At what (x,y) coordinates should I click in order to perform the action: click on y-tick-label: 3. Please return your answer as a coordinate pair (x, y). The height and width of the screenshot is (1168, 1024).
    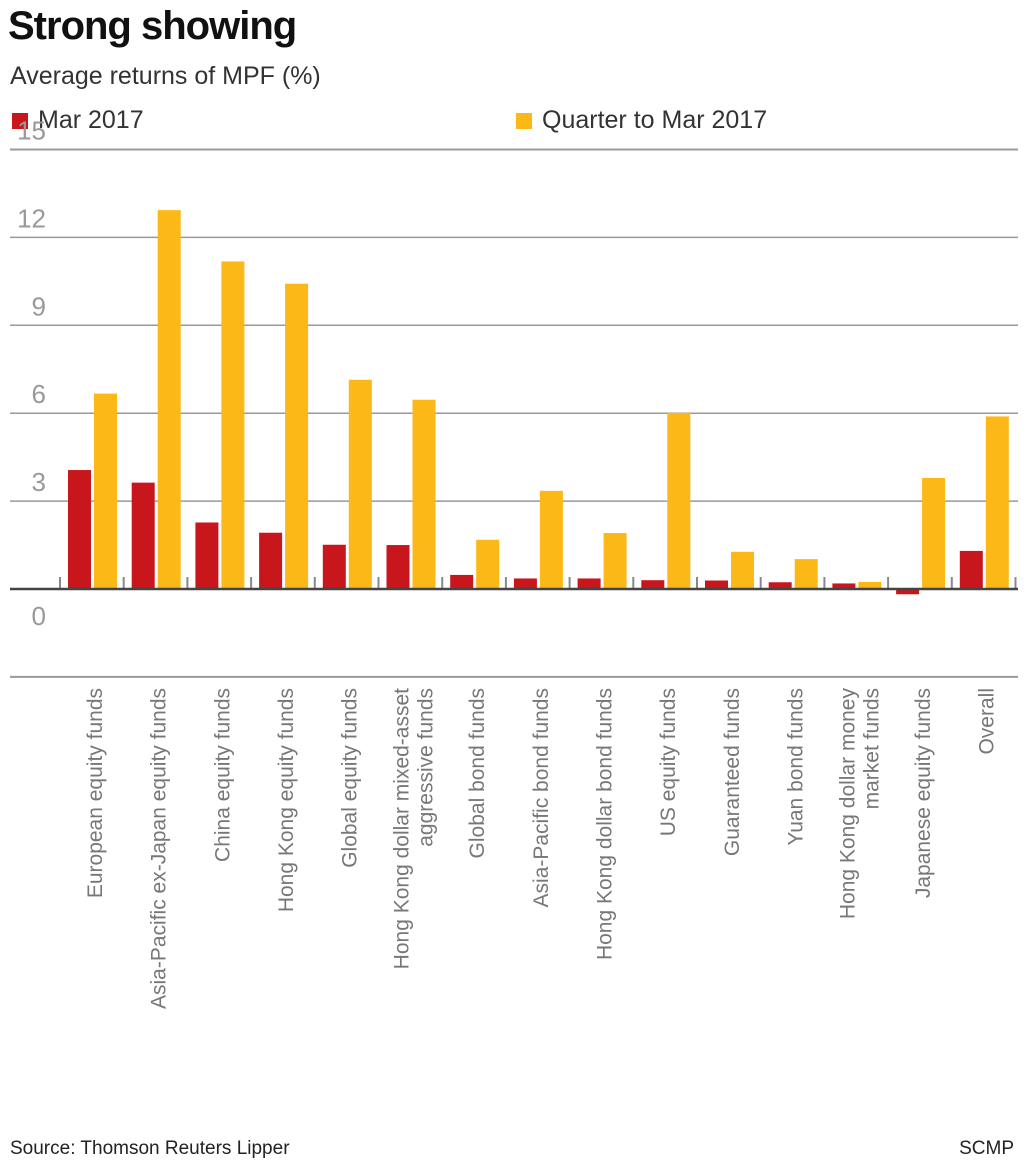
    Looking at the image, I should click on (39, 482).